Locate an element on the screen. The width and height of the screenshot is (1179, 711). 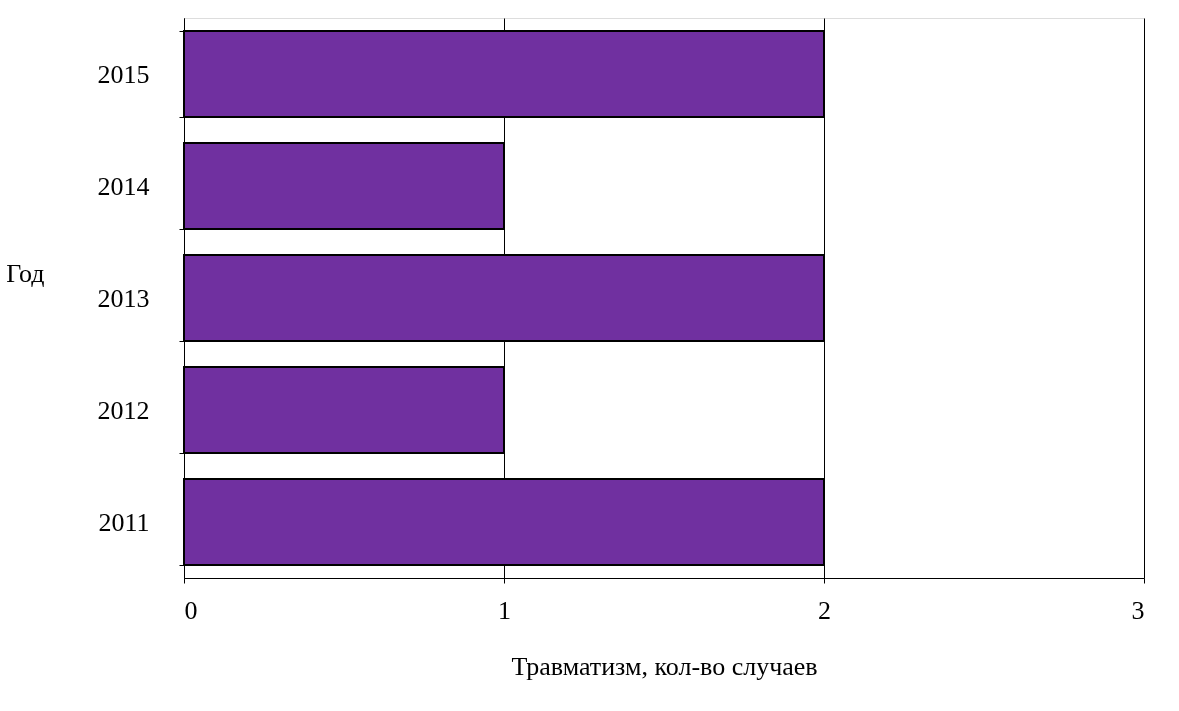
y-axis-title: Год is located at coordinates (25, 273).